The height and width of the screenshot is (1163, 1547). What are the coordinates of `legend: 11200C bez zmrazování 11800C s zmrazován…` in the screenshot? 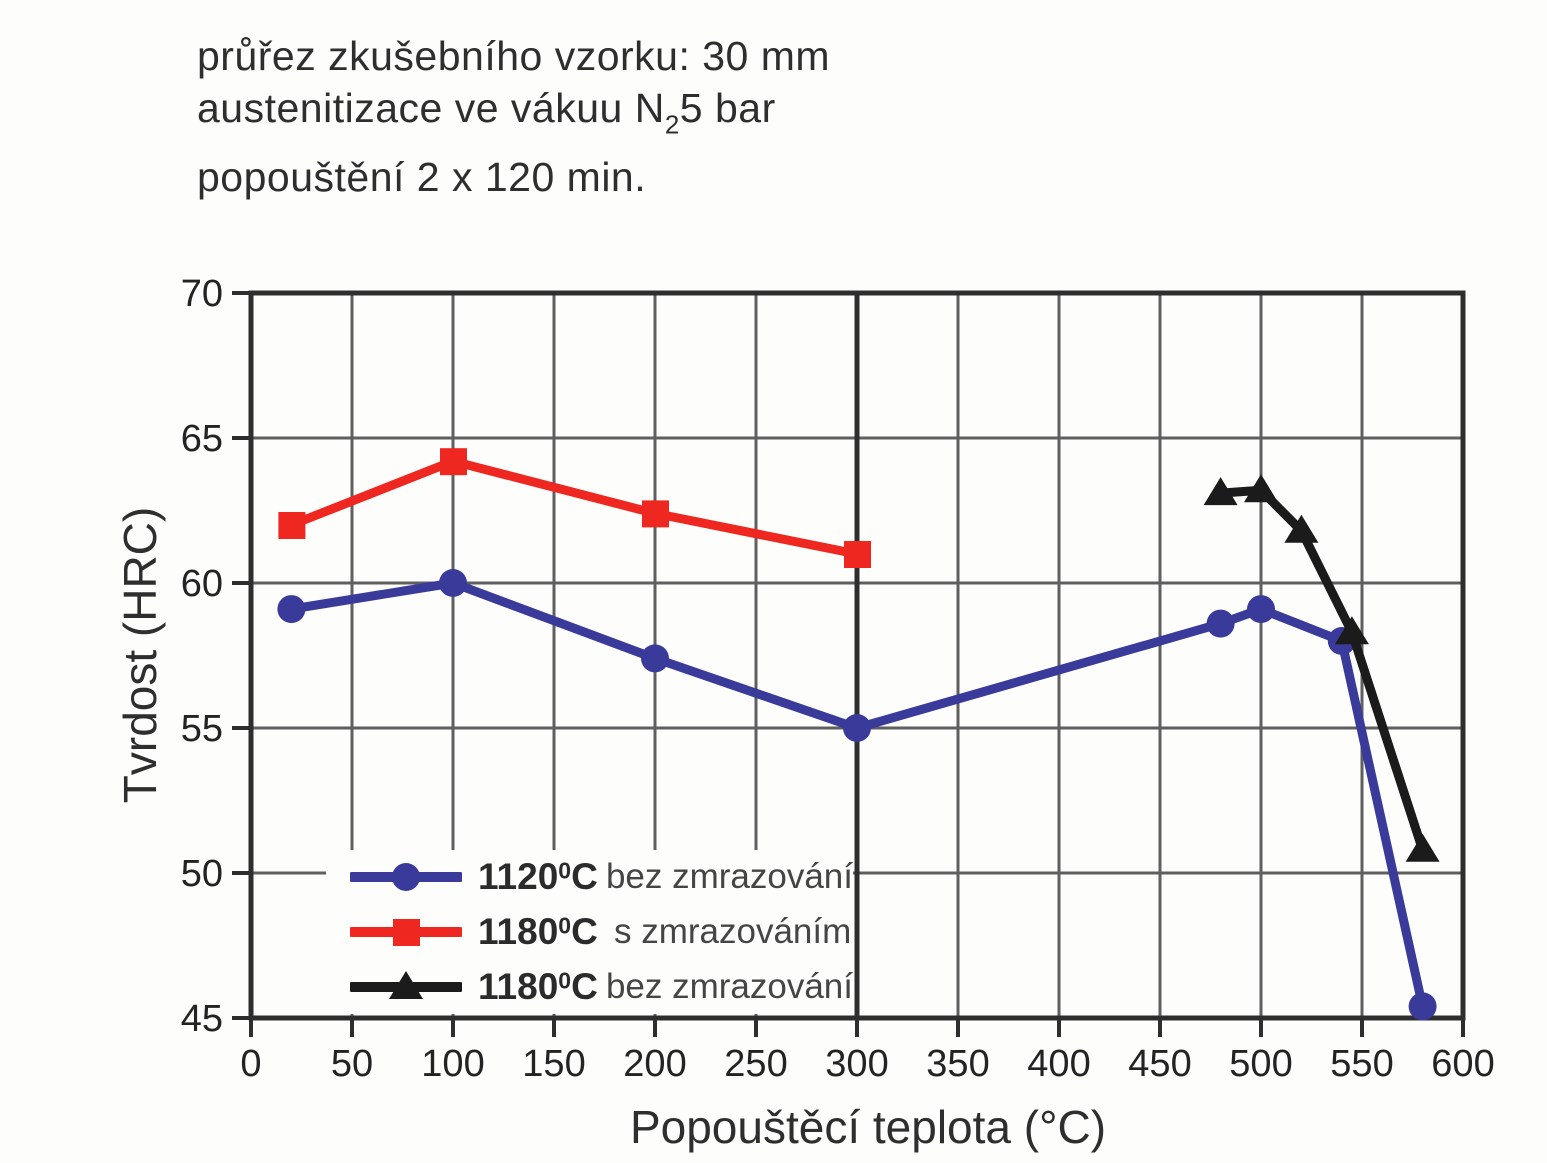 It's located at (589, 932).